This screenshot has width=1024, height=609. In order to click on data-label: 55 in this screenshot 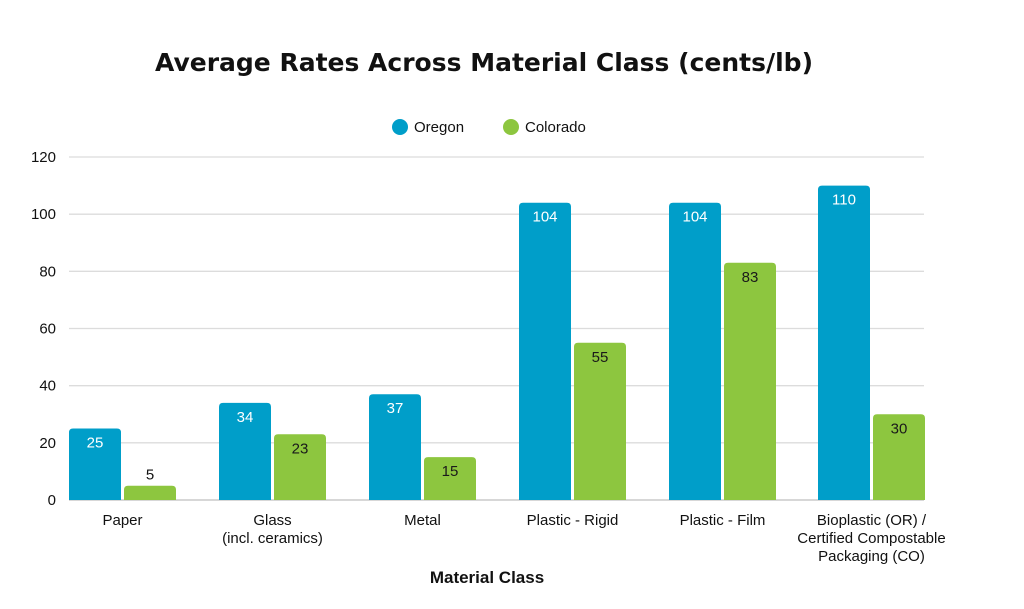, I will do `click(600, 357)`.